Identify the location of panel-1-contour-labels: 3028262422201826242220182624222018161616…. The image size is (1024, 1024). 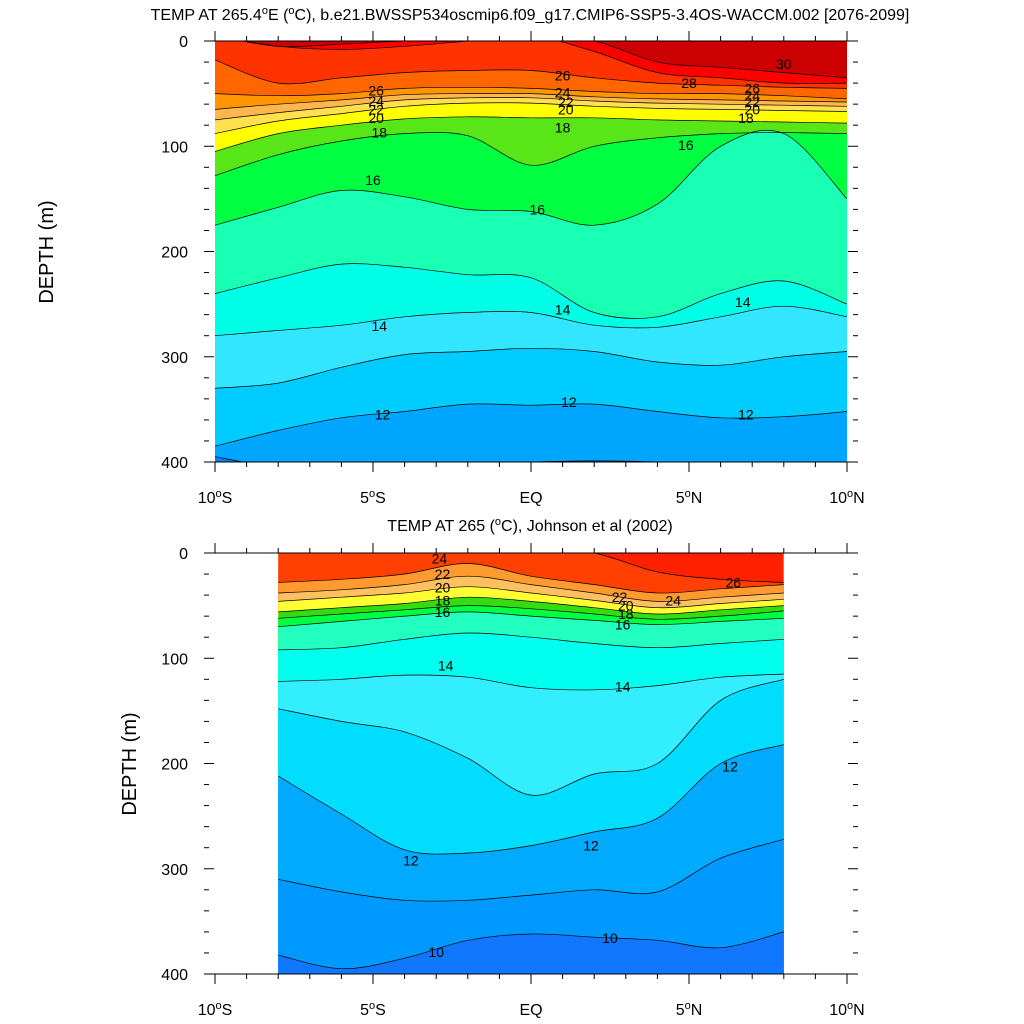
(578, 239).